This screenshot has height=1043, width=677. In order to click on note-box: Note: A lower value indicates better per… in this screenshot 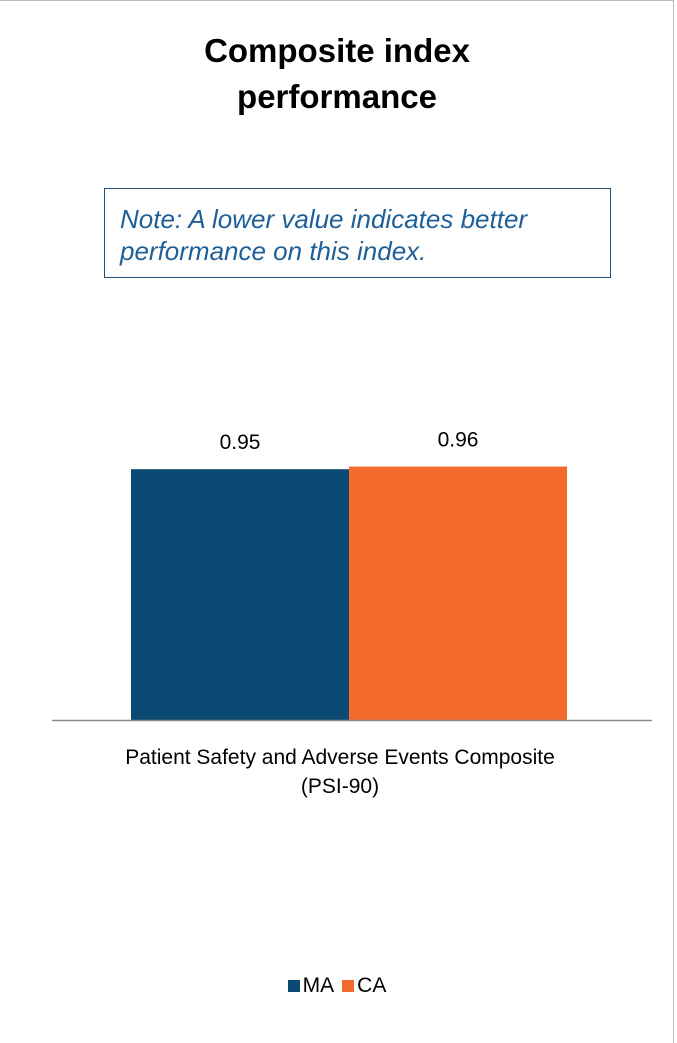, I will do `click(357, 233)`.